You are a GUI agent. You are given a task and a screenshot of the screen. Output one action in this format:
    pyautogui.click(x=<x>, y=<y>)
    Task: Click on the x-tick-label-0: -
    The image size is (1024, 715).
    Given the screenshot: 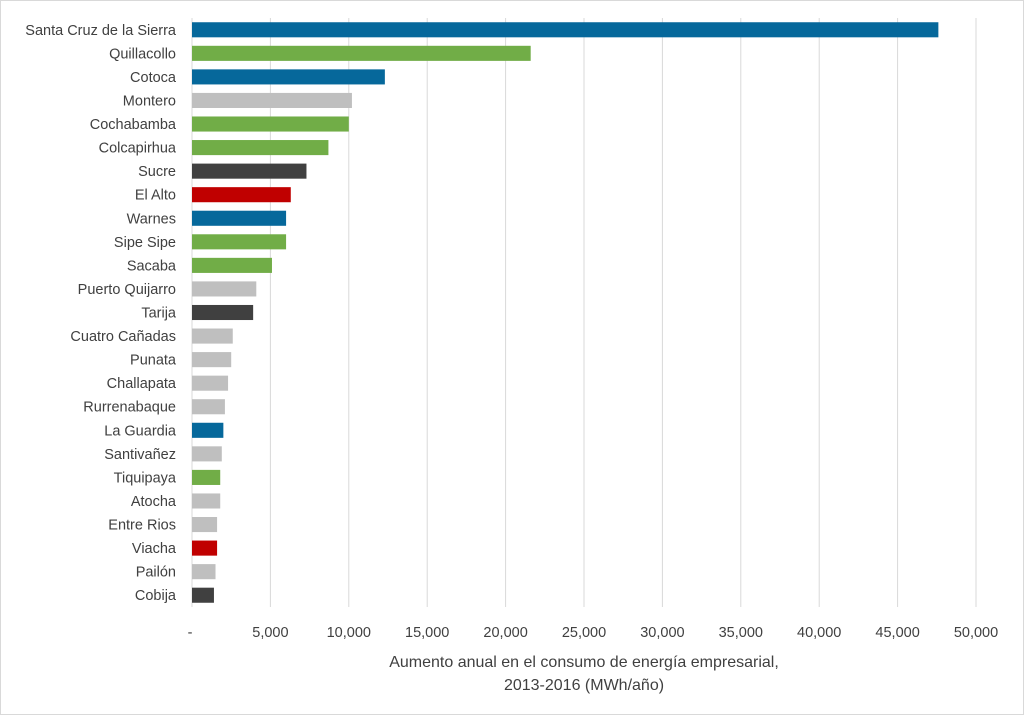 What is the action you would take?
    pyautogui.click(x=190, y=633)
    